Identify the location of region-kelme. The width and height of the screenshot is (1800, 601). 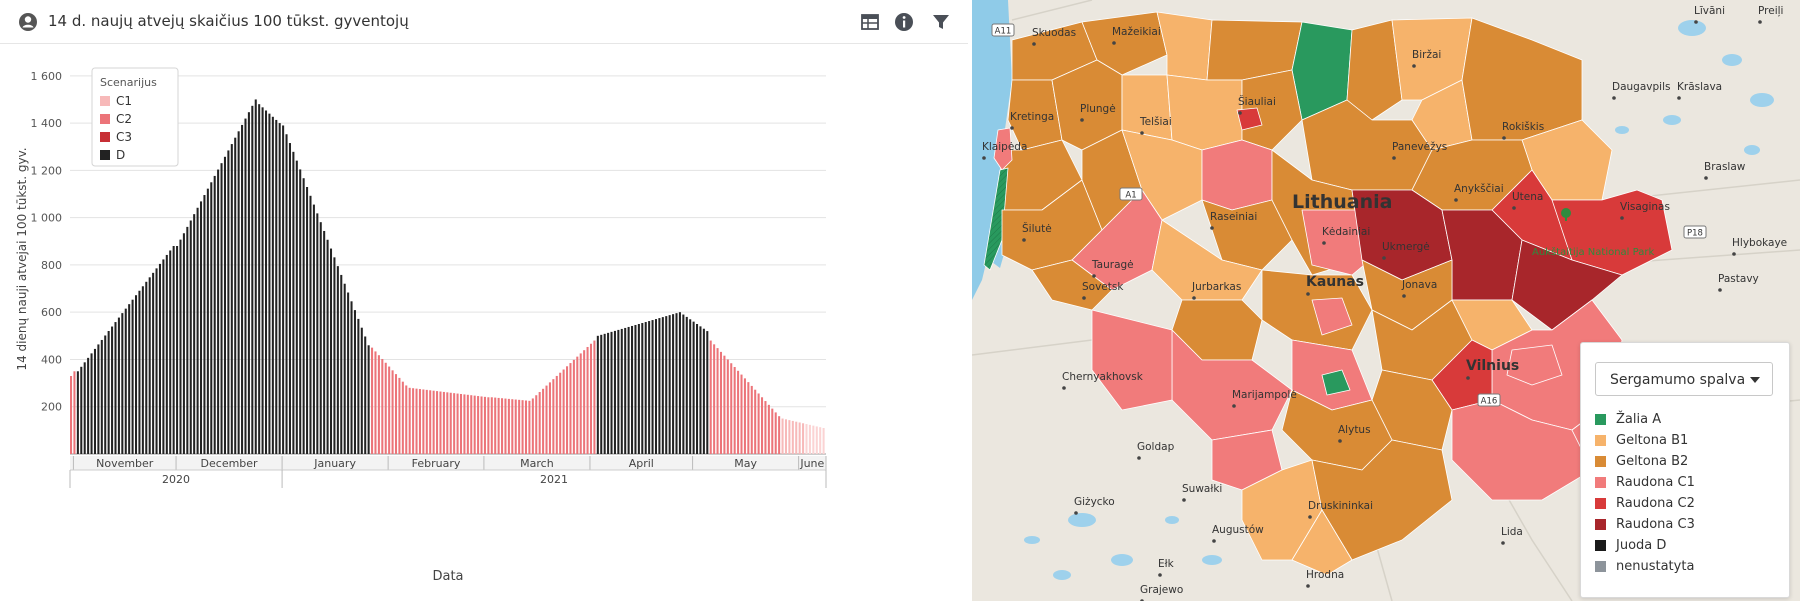
(1204, 112).